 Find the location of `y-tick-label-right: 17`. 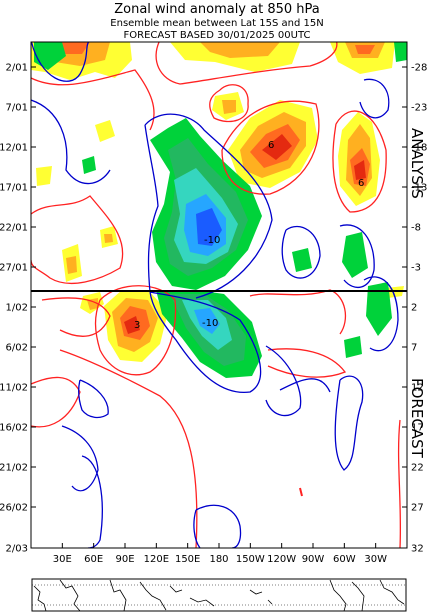

y-tick-label-right: 17 is located at coordinates (417, 428).